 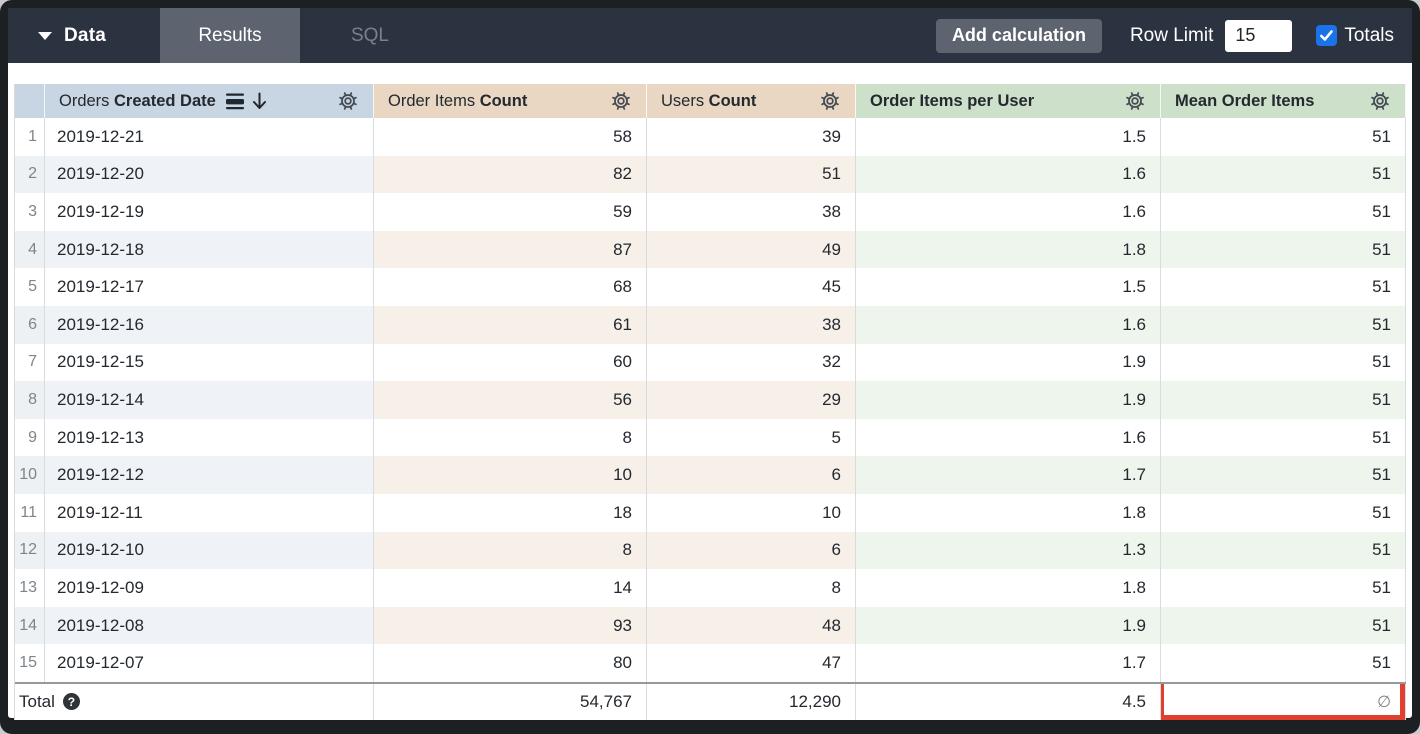 What do you see at coordinates (209, 475) in the screenshot?
I see `orders-created-date-cell: 2019-12-12` at bounding box center [209, 475].